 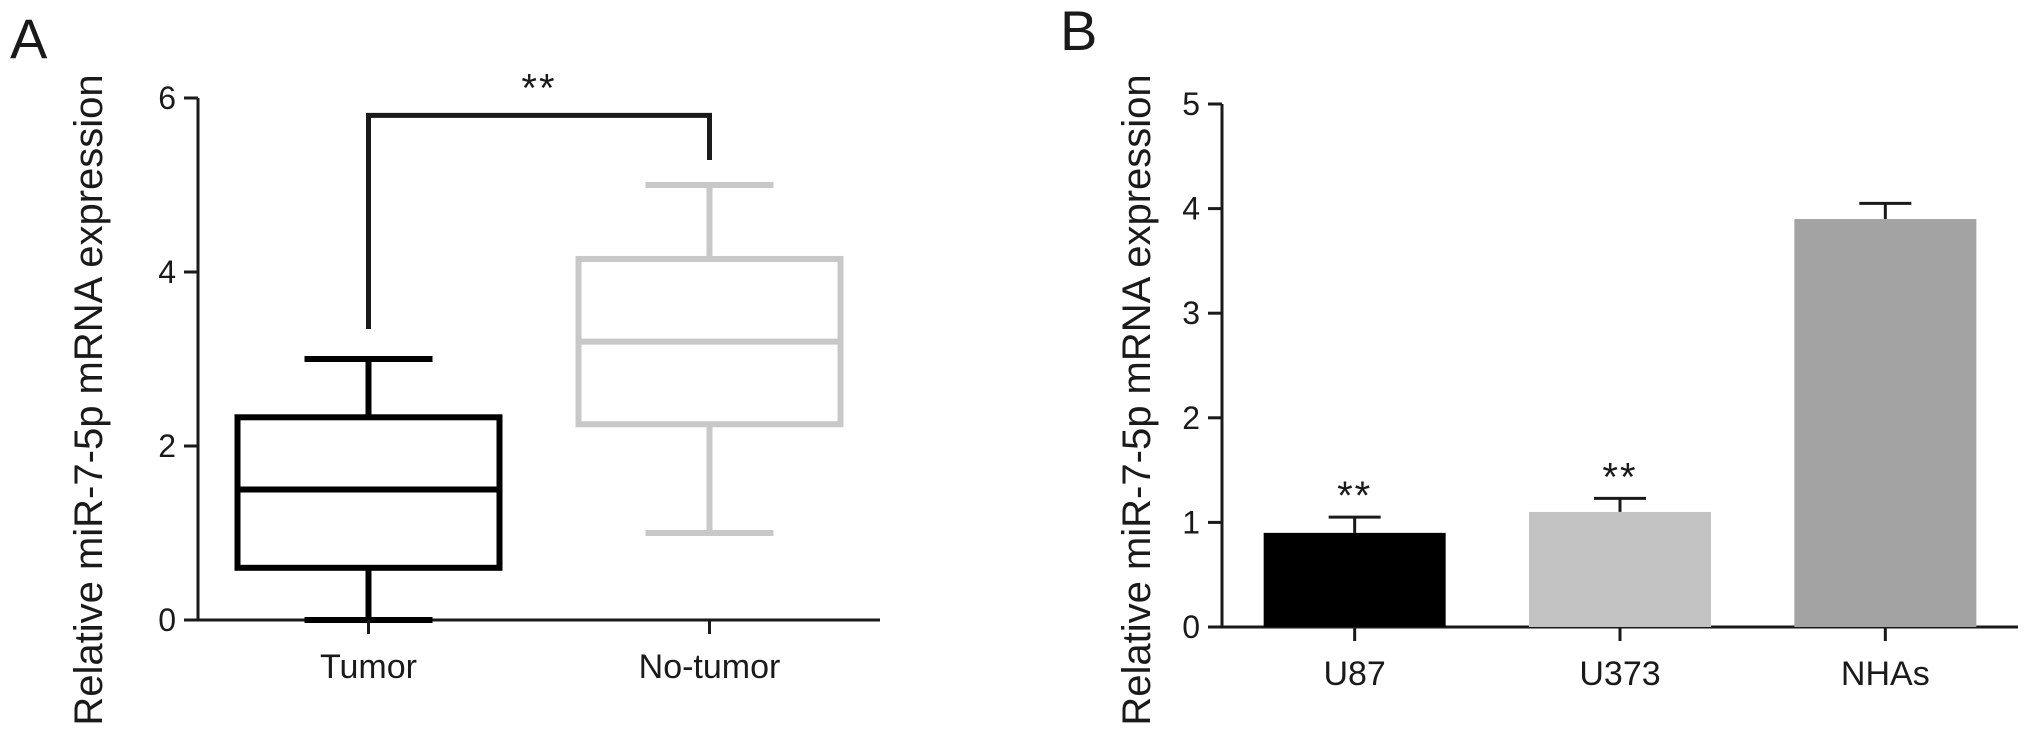 What do you see at coordinates (1078, 31) in the screenshot?
I see `panel-b-letter: B` at bounding box center [1078, 31].